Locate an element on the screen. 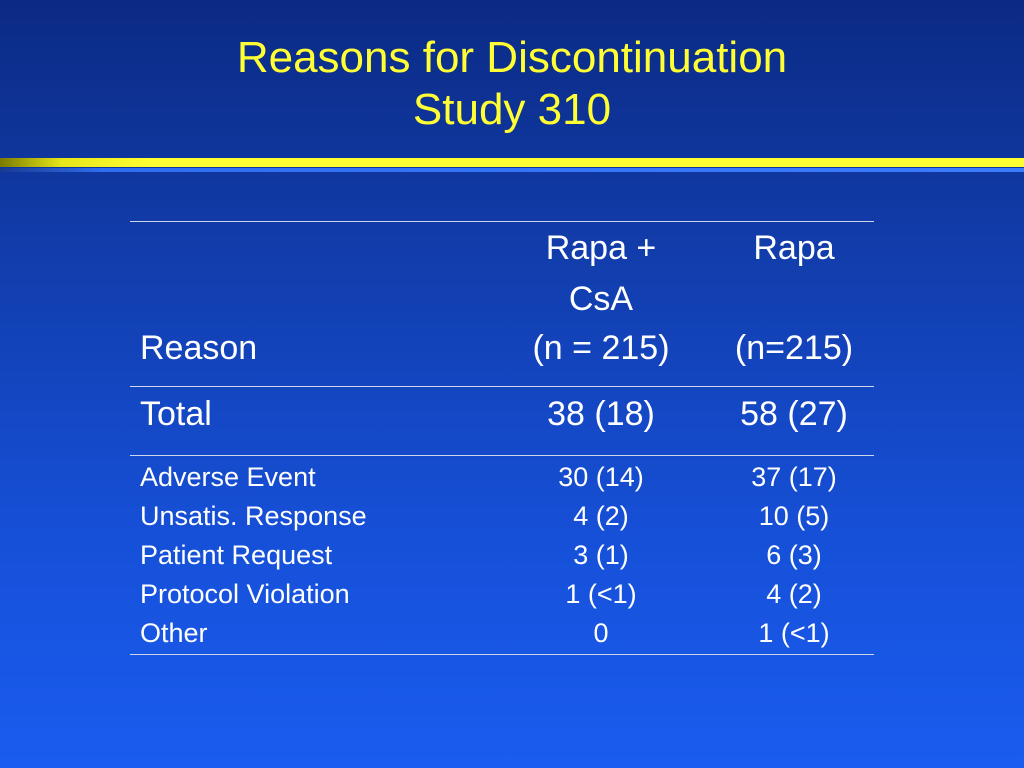 Image resolution: width=1024 pixels, height=768 pixels. header-rapa-csa-n: (n = 215) is located at coordinates (601, 348).